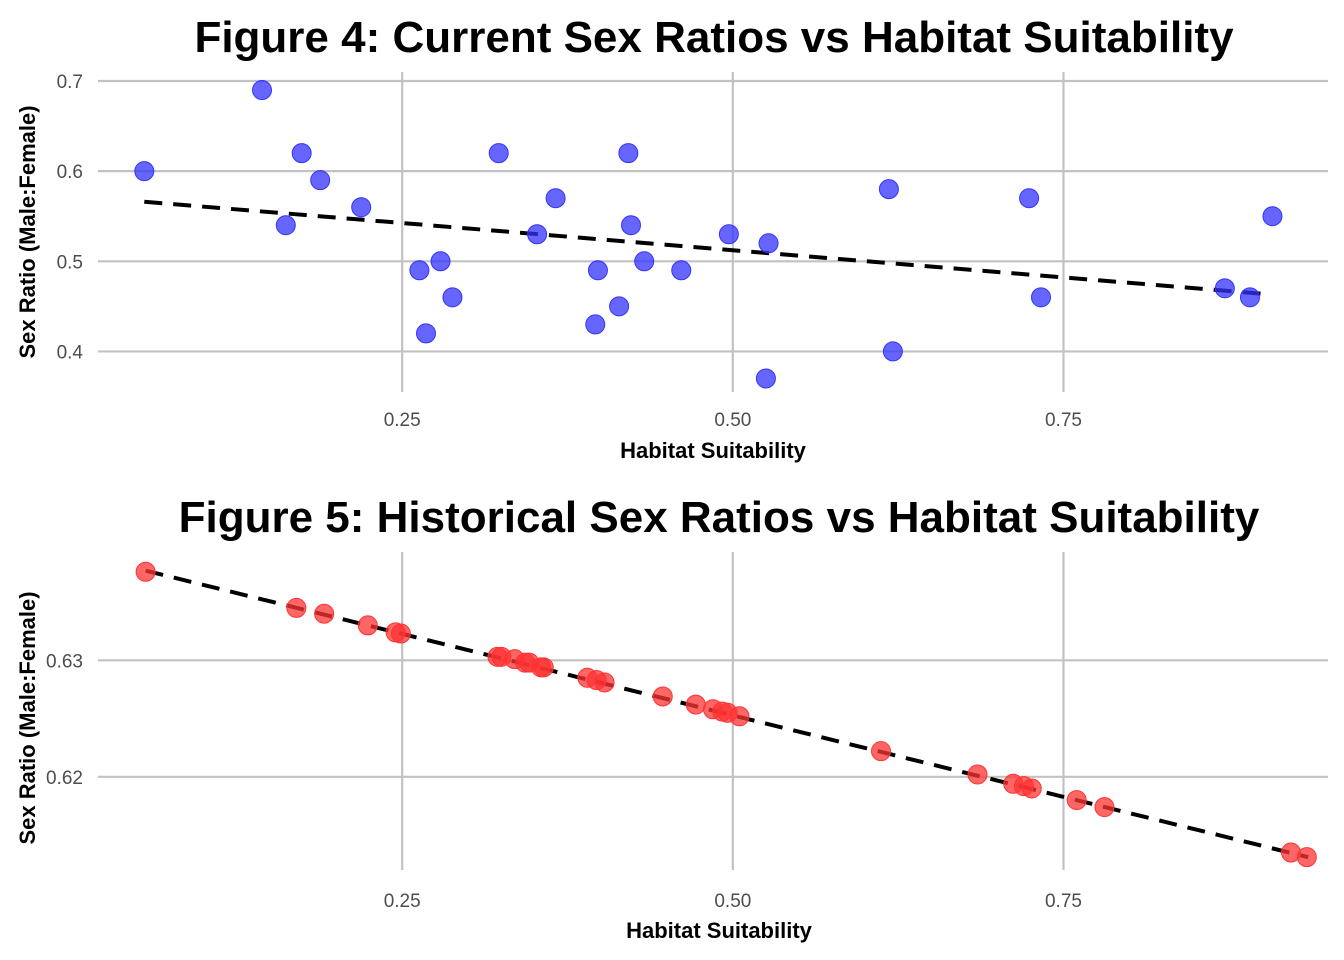 The height and width of the screenshot is (960, 1344). Describe the element at coordinates (70, 172) in the screenshot. I see `figure-4-y-tick-label: 0.6` at that location.